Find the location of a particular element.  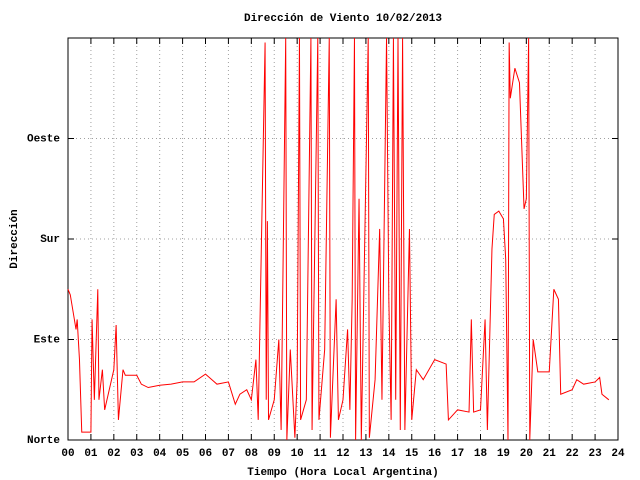

x-tick-label: 15 is located at coordinates (412, 454).